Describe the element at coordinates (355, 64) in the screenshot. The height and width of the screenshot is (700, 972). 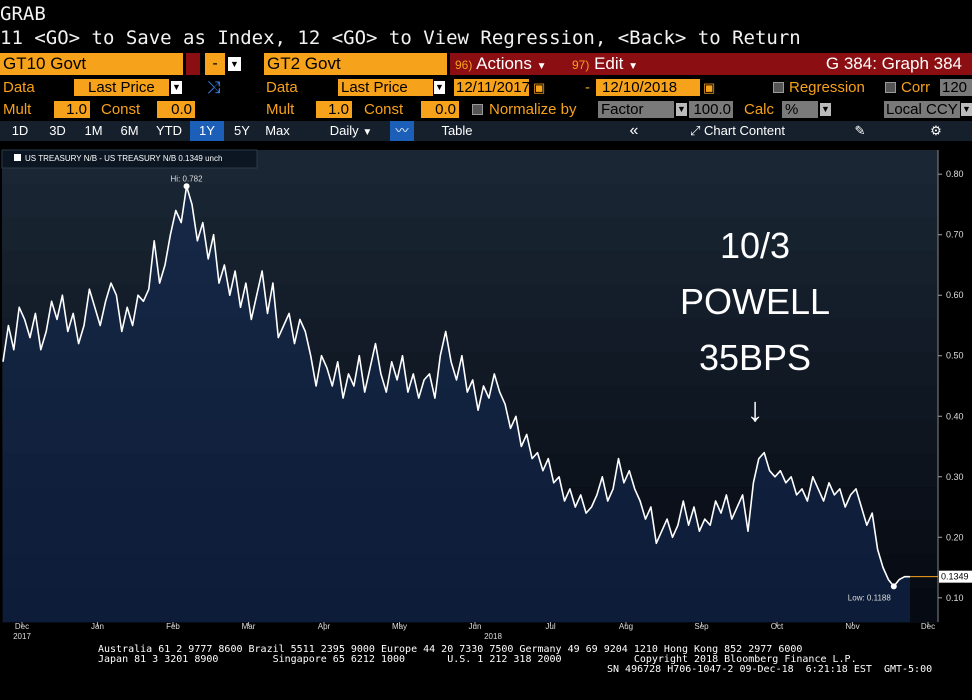
I see `security2-field: GT2 Govt` at that location.